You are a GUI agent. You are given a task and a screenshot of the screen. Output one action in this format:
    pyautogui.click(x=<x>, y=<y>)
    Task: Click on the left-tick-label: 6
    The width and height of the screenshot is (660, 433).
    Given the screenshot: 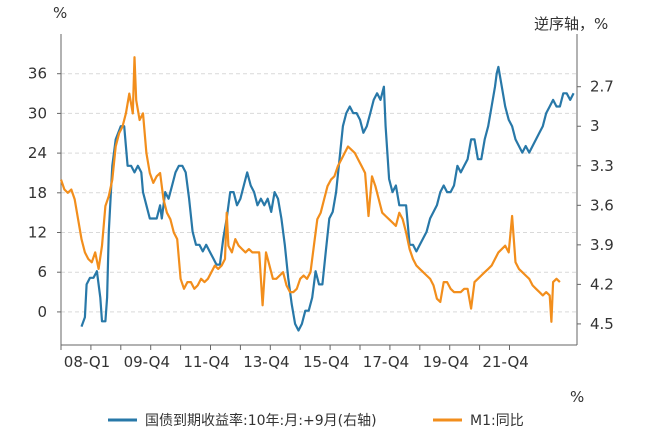 What is the action you would take?
    pyautogui.click(x=42, y=272)
    